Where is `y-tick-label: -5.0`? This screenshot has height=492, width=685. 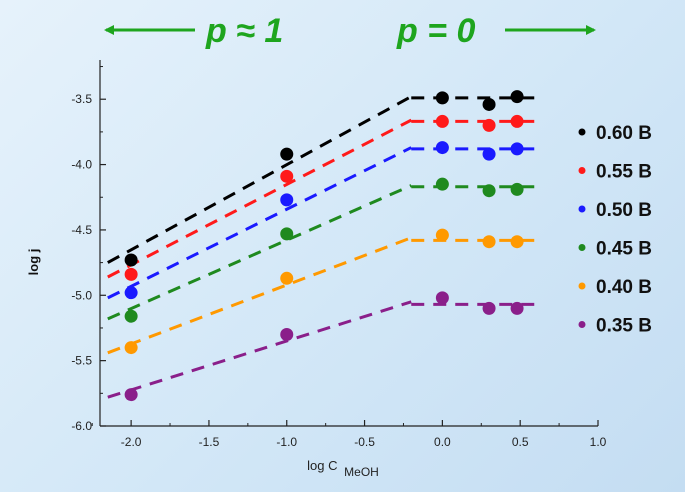 y-tick-label: -5.0 is located at coordinates (81, 295).